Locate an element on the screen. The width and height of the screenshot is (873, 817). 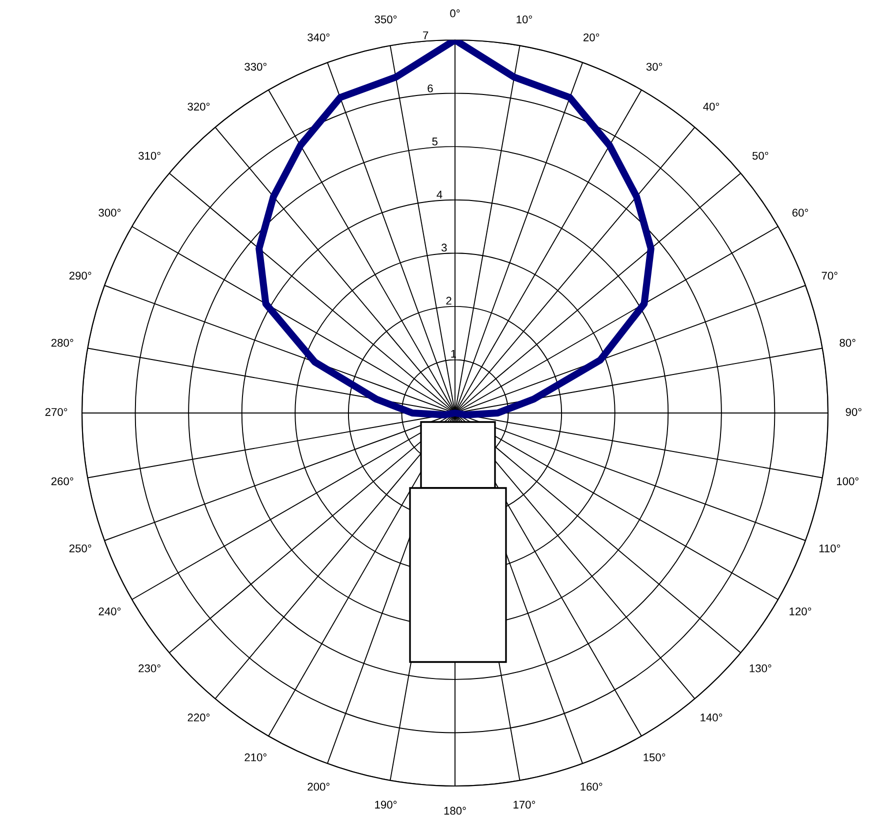
spoke-label: 180° is located at coordinates (455, 810).